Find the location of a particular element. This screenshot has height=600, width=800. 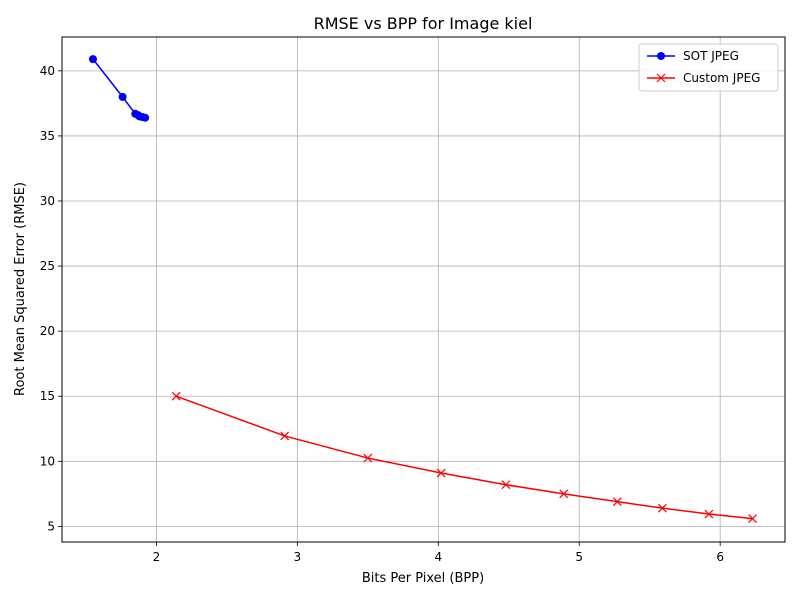

y-tick-label: 10 is located at coordinates (47, 461).